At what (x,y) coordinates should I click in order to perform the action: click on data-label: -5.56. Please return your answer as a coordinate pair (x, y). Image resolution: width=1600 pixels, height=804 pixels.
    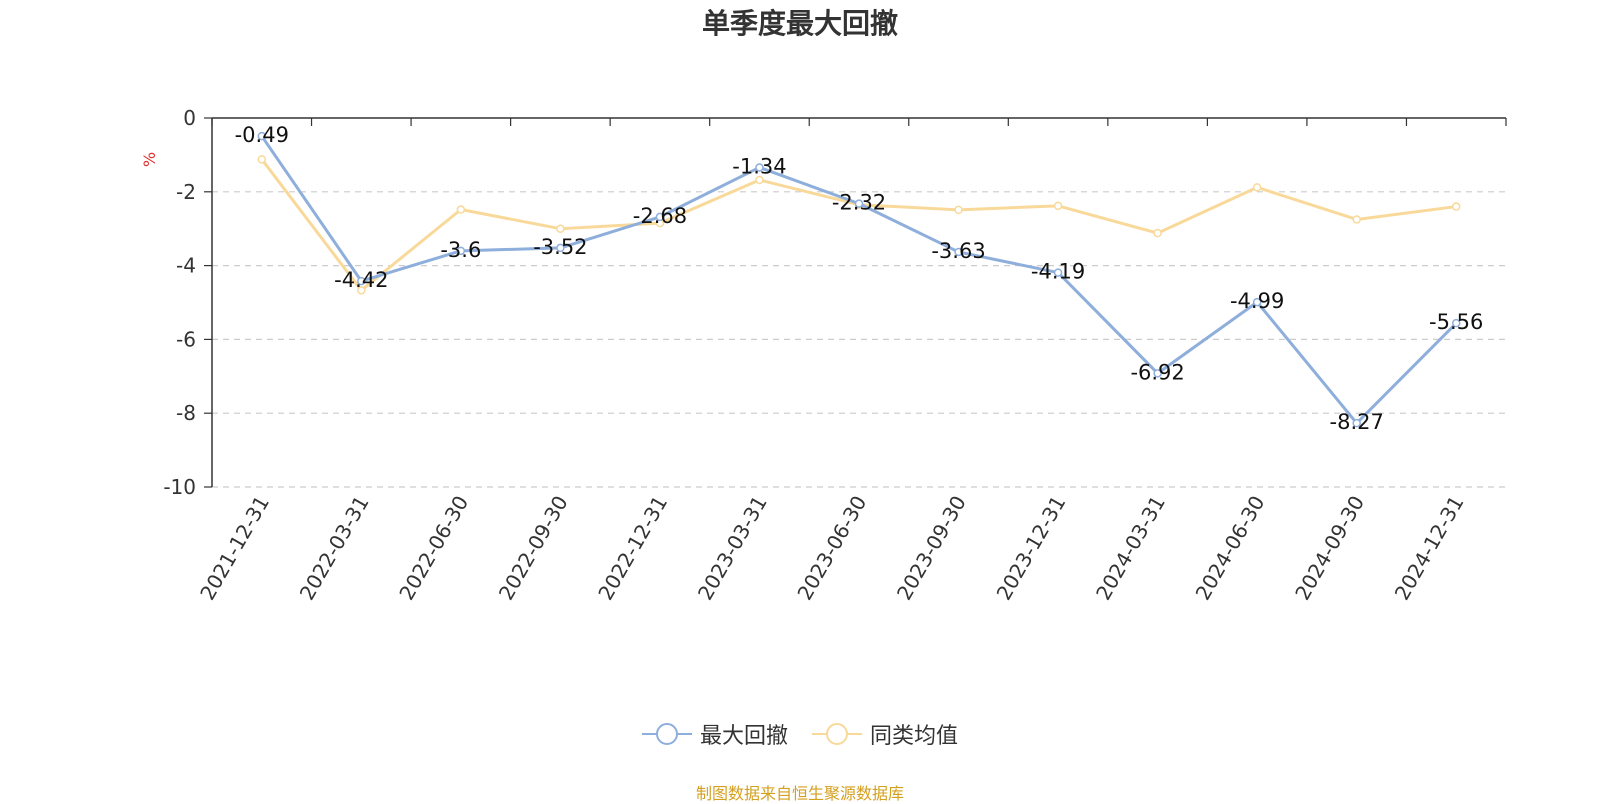
    Looking at the image, I should click on (1456, 322).